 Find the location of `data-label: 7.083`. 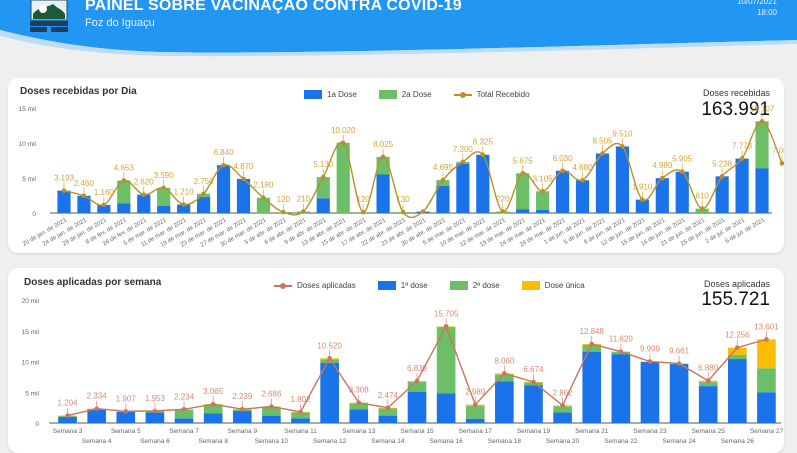

data-label: 7.083 is located at coordinates (778, 150).